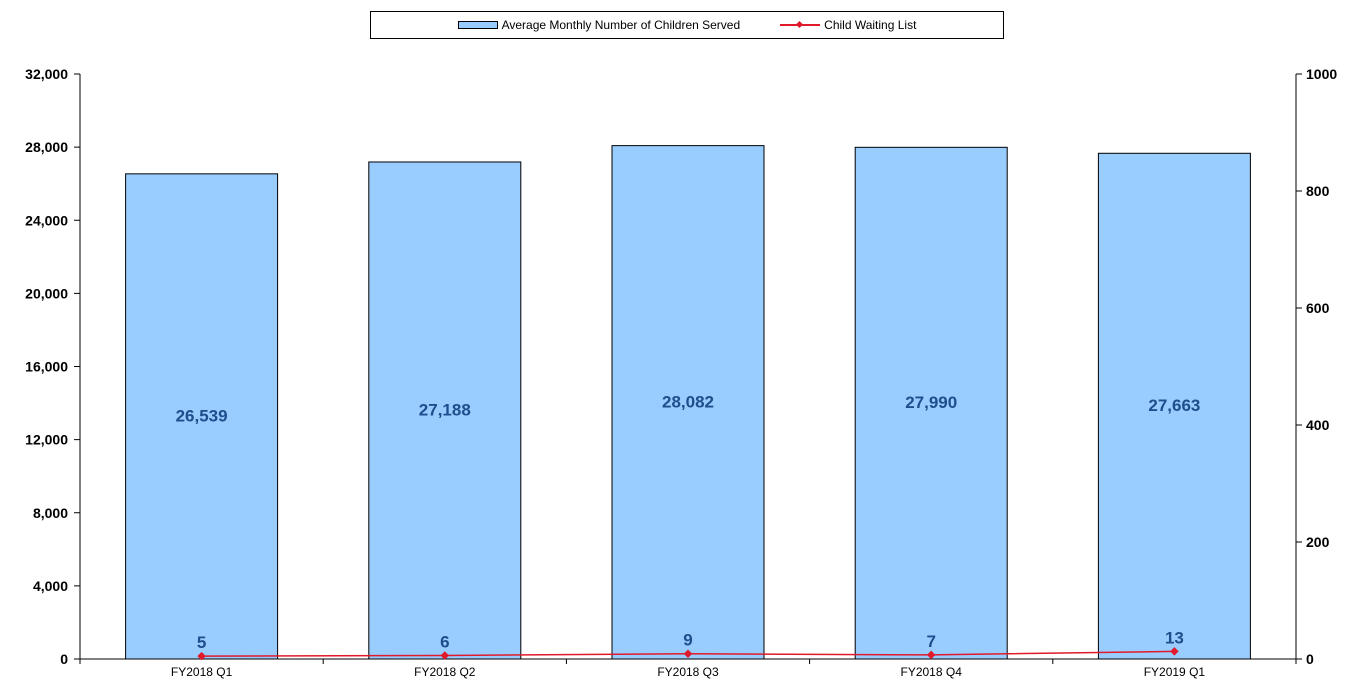 The height and width of the screenshot is (688, 1369). I want to click on legend-swatch-bar, so click(477, 25).